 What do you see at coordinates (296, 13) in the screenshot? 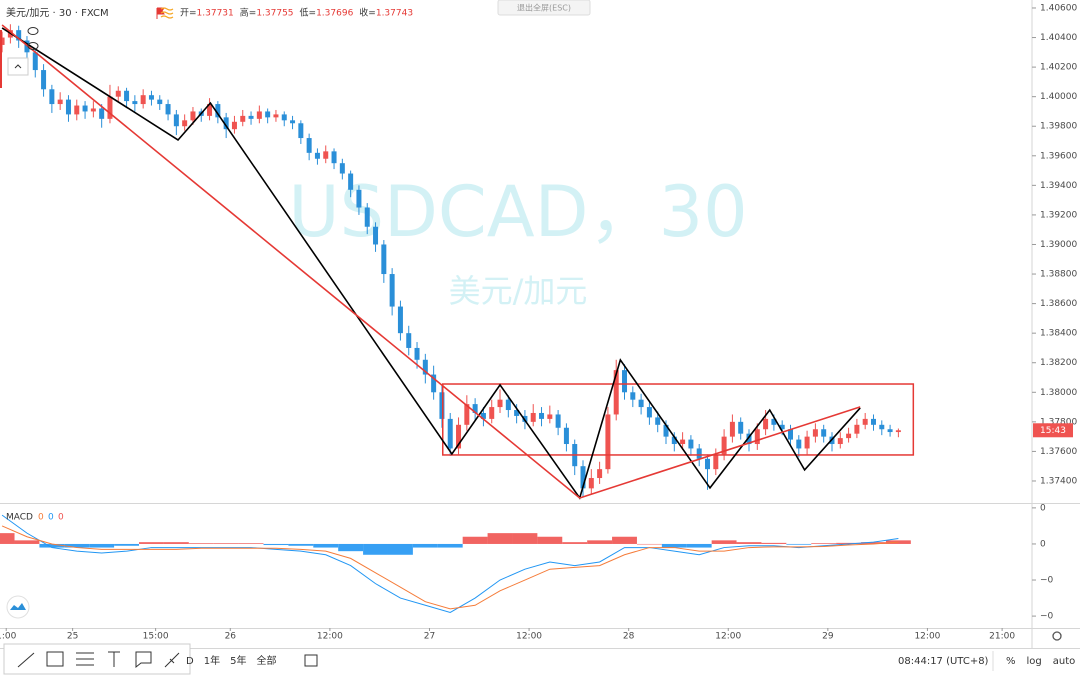
I see `ohlc-readout: 开= 1.37731 高= 1.37755 低= 1.37696 收= 1.37743` at bounding box center [296, 13].